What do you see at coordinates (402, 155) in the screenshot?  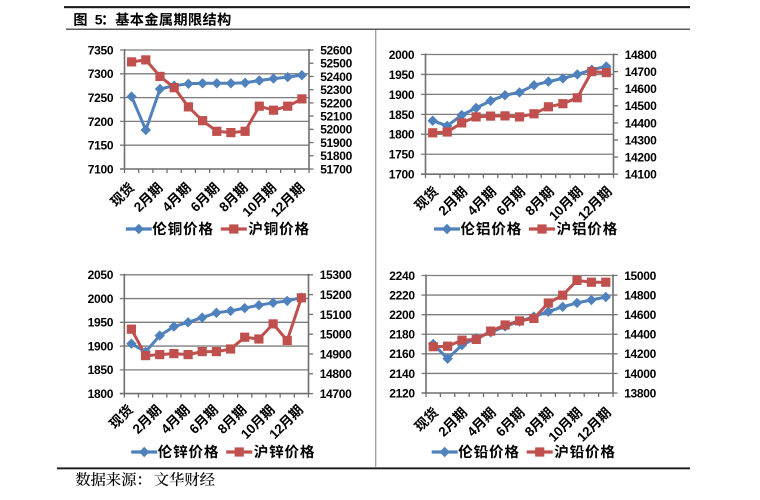 I see `svg-text: 1750` at bounding box center [402, 155].